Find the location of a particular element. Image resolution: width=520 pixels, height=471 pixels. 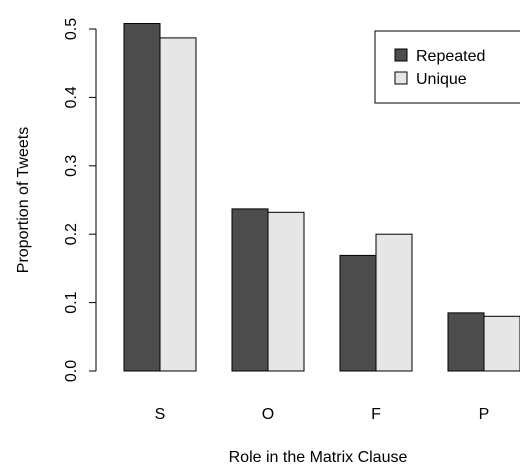

bar-unique-f is located at coordinates (394, 302).